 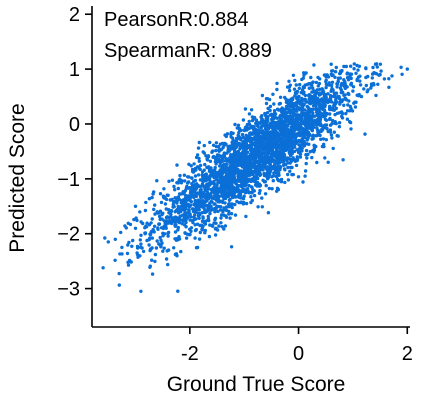 I want to click on spearman-annotation: SpearmanR: 0.889, so click(x=188, y=51).